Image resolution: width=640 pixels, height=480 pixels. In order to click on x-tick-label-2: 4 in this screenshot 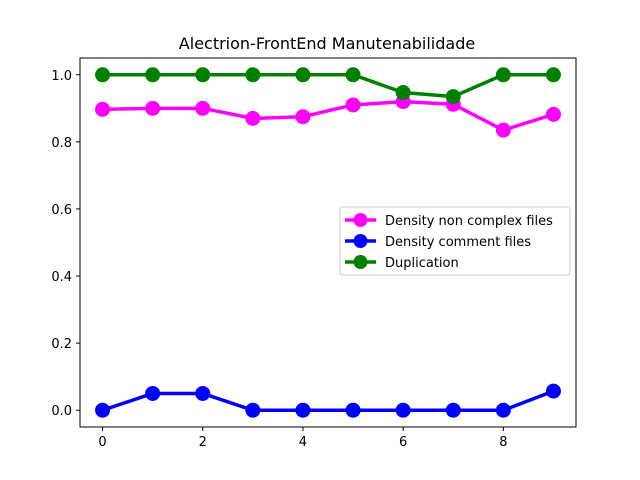, I will do `click(303, 442)`.